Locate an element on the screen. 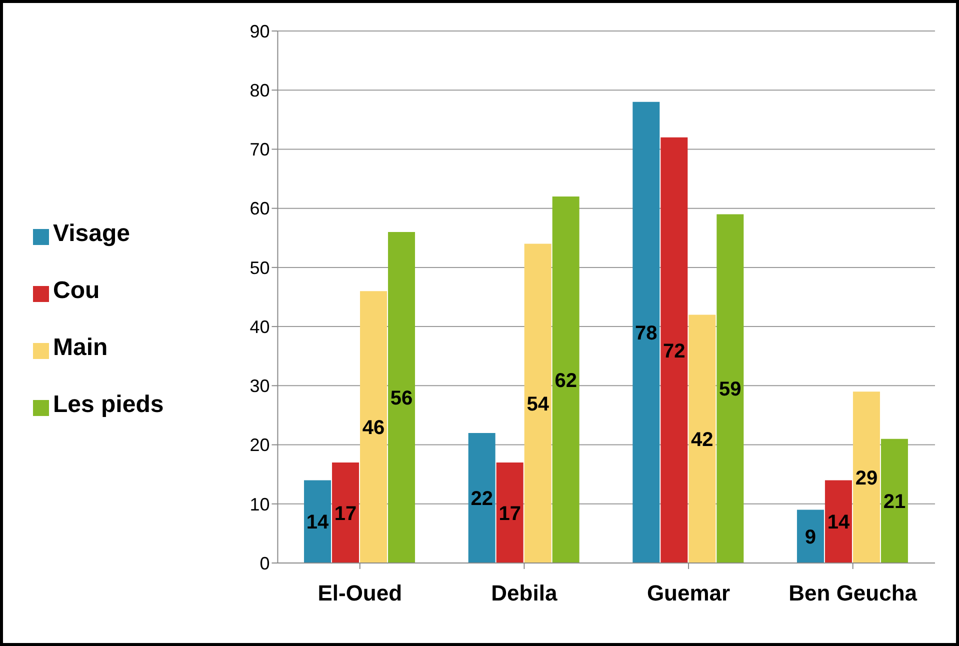 The width and height of the screenshot is (959, 646). data-label: 56 is located at coordinates (401, 399).